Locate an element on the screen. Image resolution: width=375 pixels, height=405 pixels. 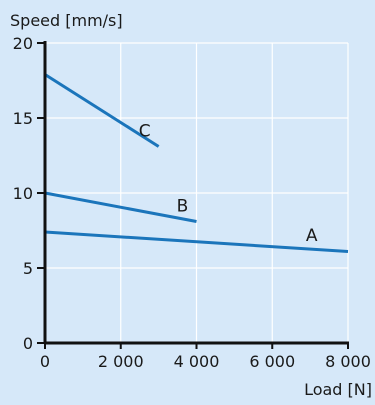
series-label-a: A is located at coordinates (312, 236).